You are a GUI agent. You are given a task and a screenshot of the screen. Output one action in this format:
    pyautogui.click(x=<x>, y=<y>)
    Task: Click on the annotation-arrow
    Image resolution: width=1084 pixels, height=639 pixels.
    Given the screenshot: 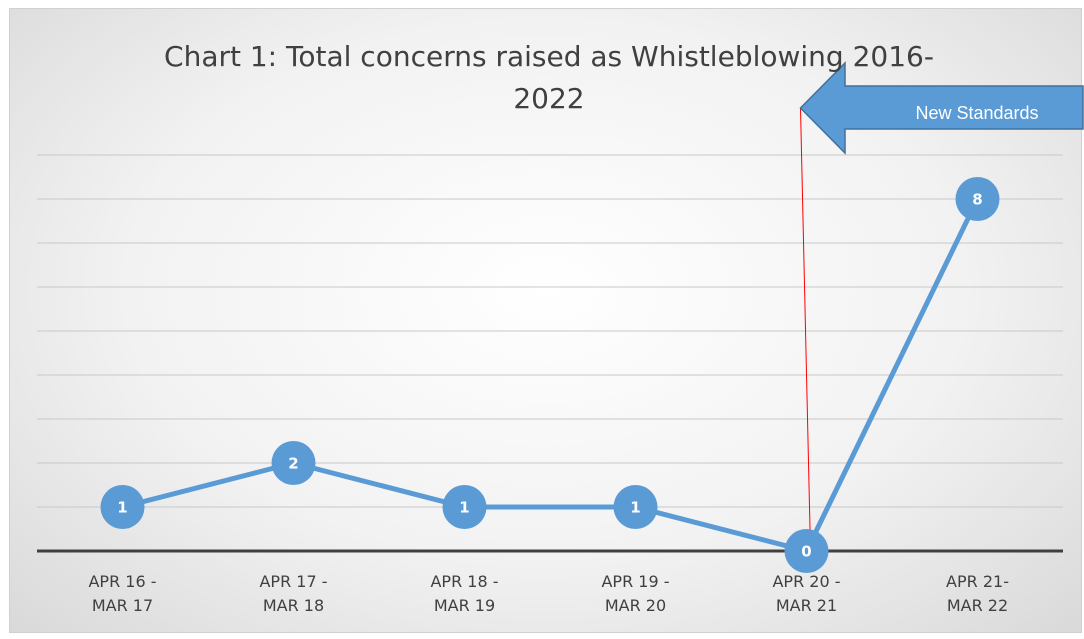 What is the action you would take?
    pyautogui.click(x=941, y=108)
    